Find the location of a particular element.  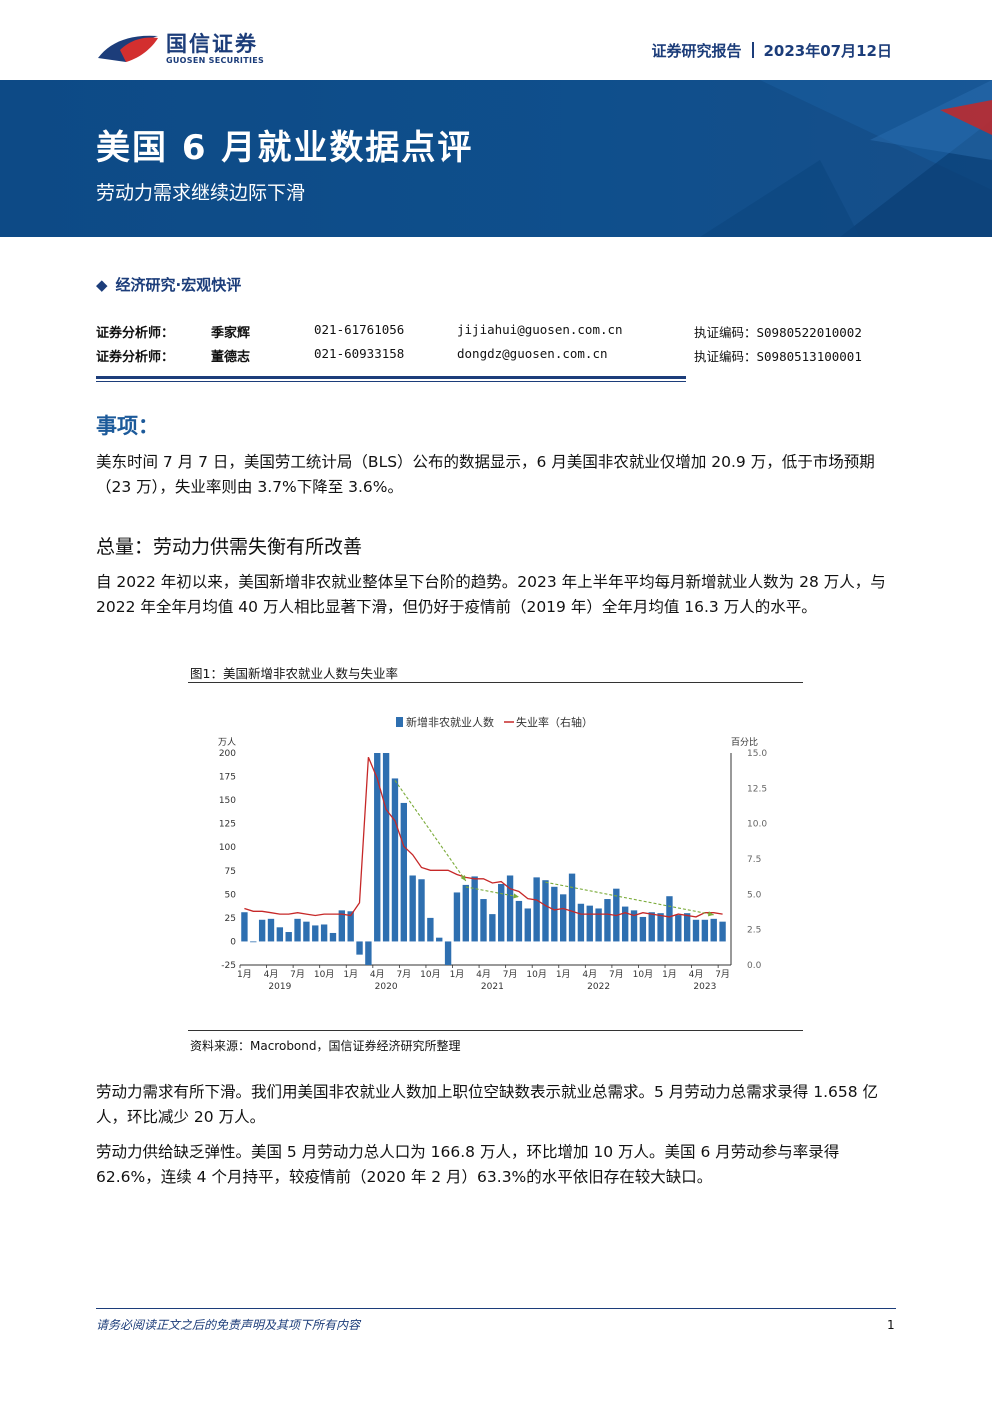

report-type: 证券研究报告 is located at coordinates (696, 51).